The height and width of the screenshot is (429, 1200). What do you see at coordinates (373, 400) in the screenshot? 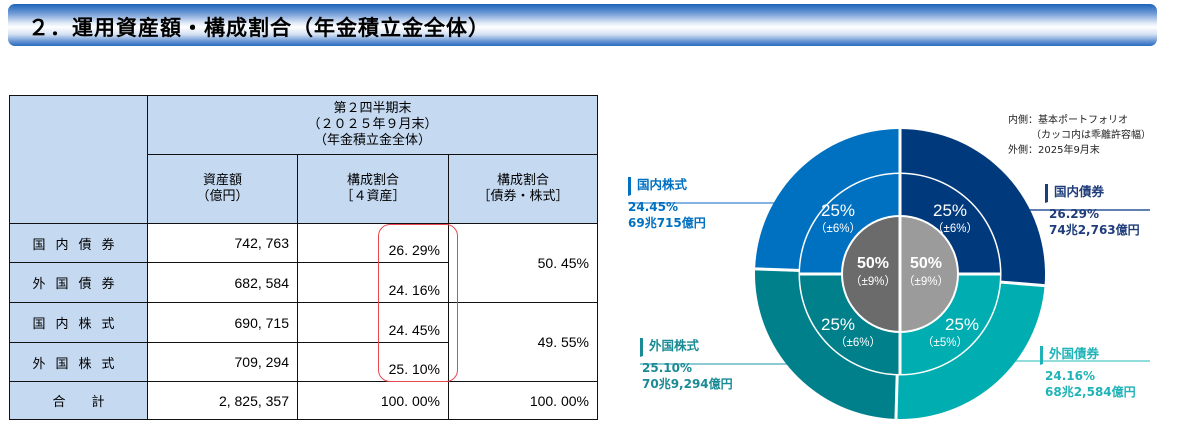
I see `total-share4: 100. 00%` at bounding box center [373, 400].